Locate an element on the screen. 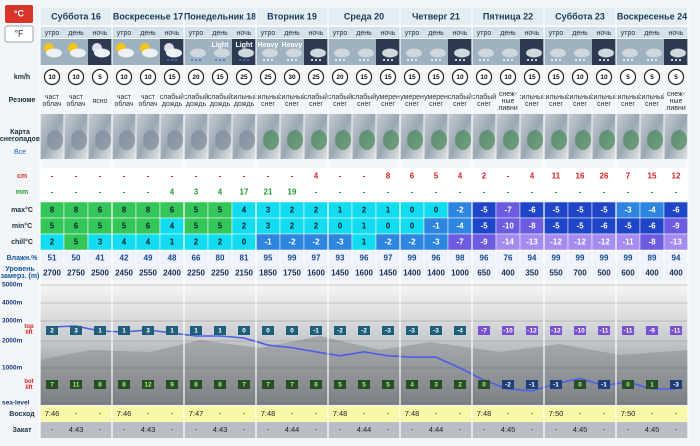 The image size is (700, 446). summary-text-box: слабый дождь is located at coordinates (172, 101).